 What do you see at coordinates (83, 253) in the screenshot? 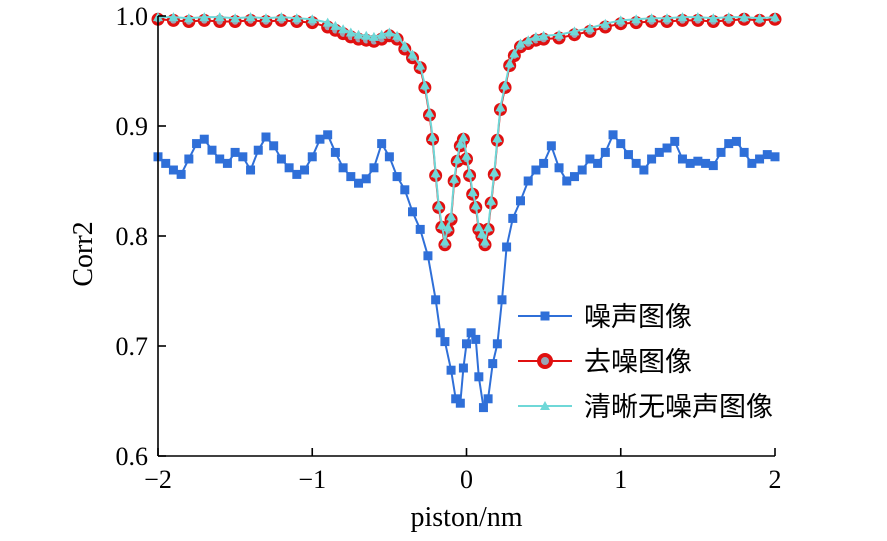
I see `y-axis-label: Corr2` at bounding box center [83, 253].